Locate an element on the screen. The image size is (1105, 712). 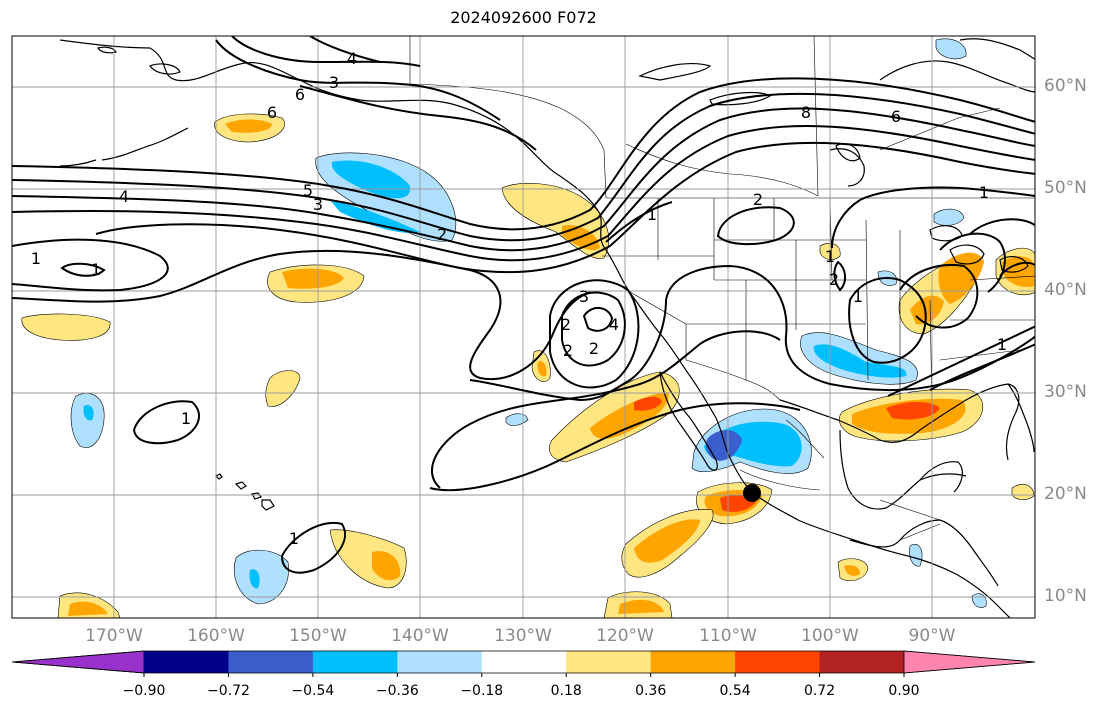
contour-label: 8 is located at coordinates (806, 112).